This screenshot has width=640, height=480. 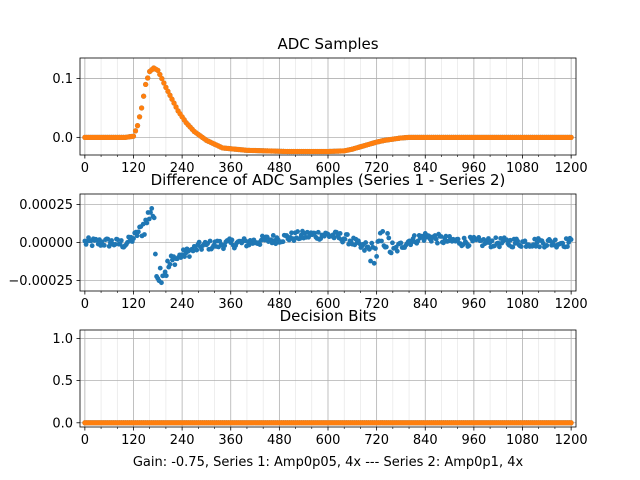 What do you see at coordinates (62, 138) in the screenshot?
I see `adc-samples-y-tick-label: 0.0` at bounding box center [62, 138].